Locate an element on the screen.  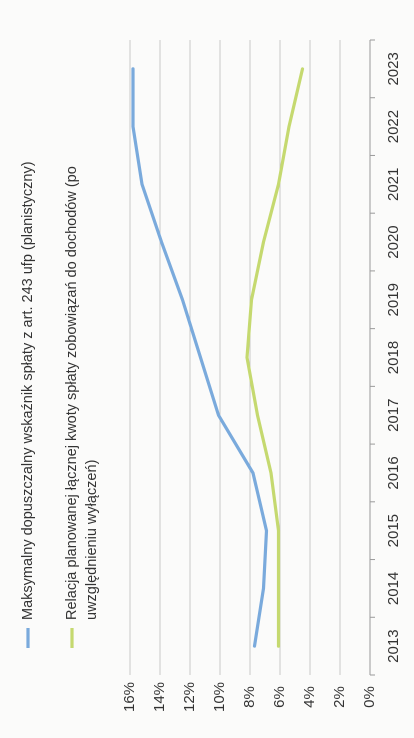
legend-label: uwzględnieniu wyłączeń) is located at coordinates (92, 540).